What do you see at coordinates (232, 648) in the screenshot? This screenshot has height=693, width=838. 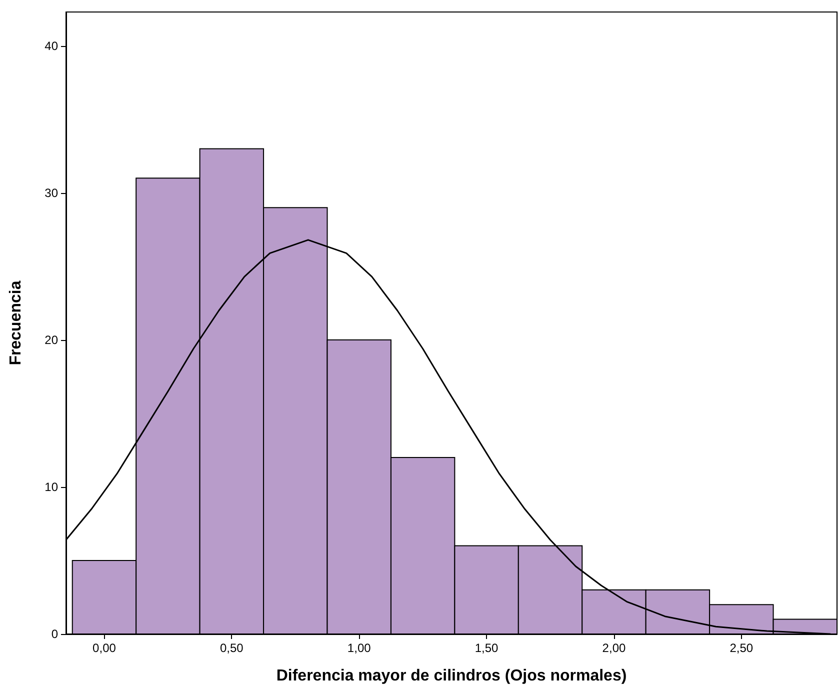 I see `x-tick-label: 0,50` at bounding box center [232, 648].